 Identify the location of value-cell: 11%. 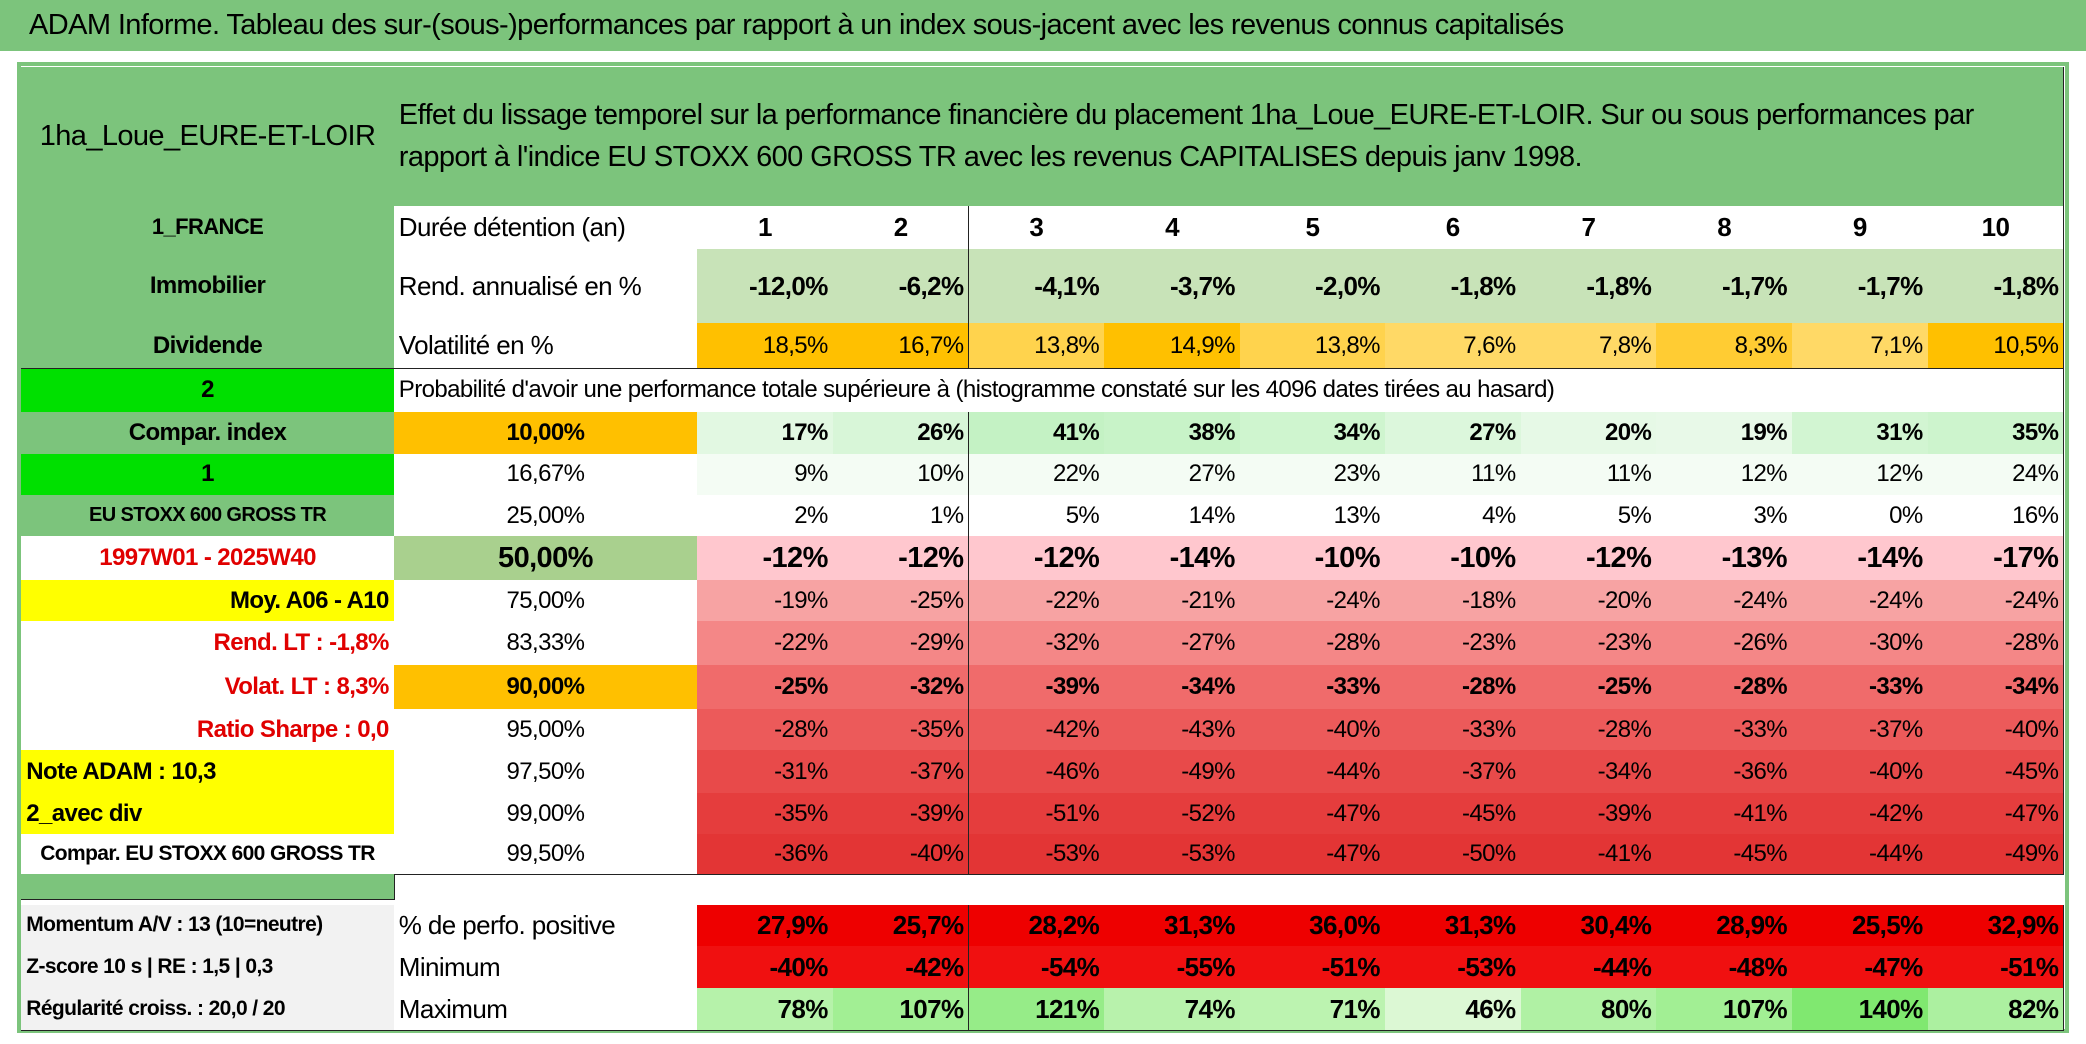
(1453, 474).